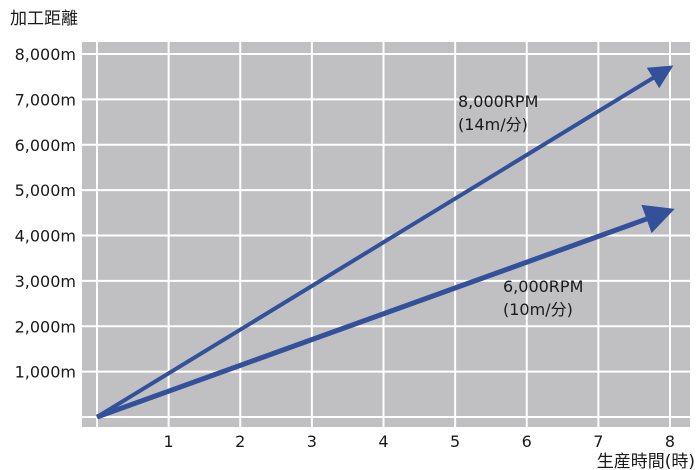 The height and width of the screenshot is (470, 699). What do you see at coordinates (598, 441) in the screenshot?
I see `x-tick-label: 7` at bounding box center [598, 441].